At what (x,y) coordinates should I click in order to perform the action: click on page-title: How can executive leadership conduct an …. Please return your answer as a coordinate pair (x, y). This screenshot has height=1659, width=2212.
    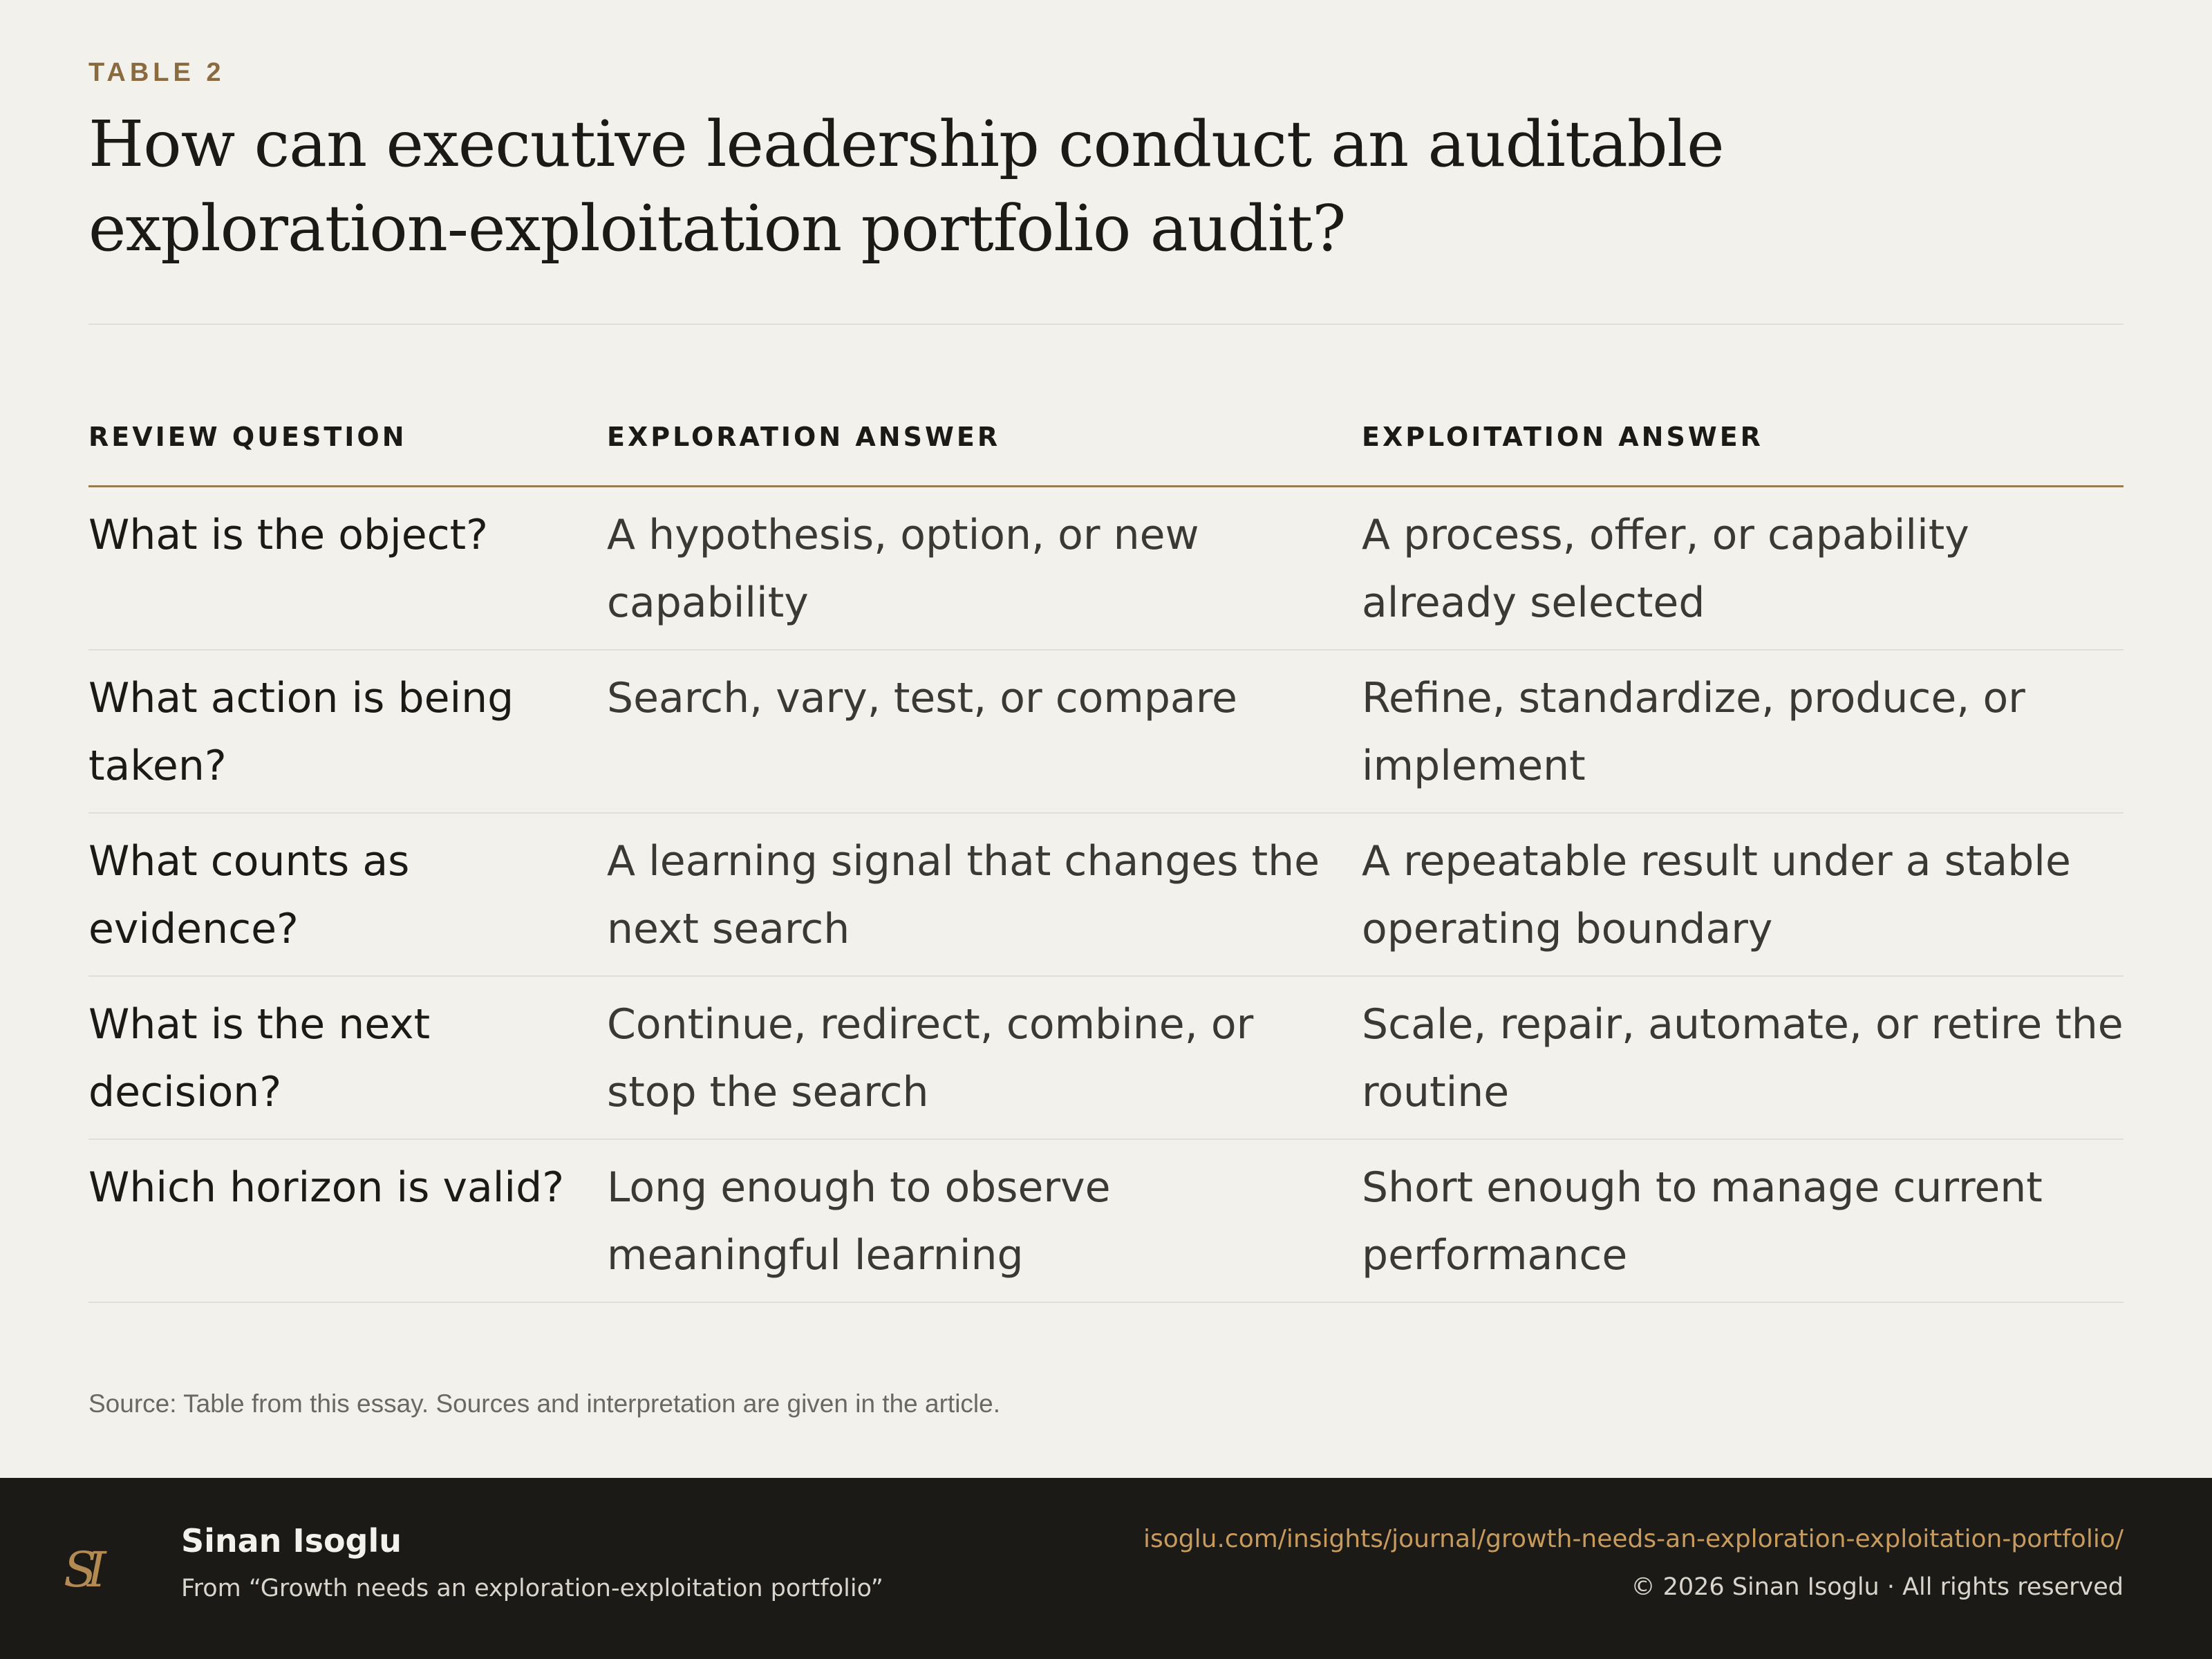
    Looking at the image, I should click on (906, 186).